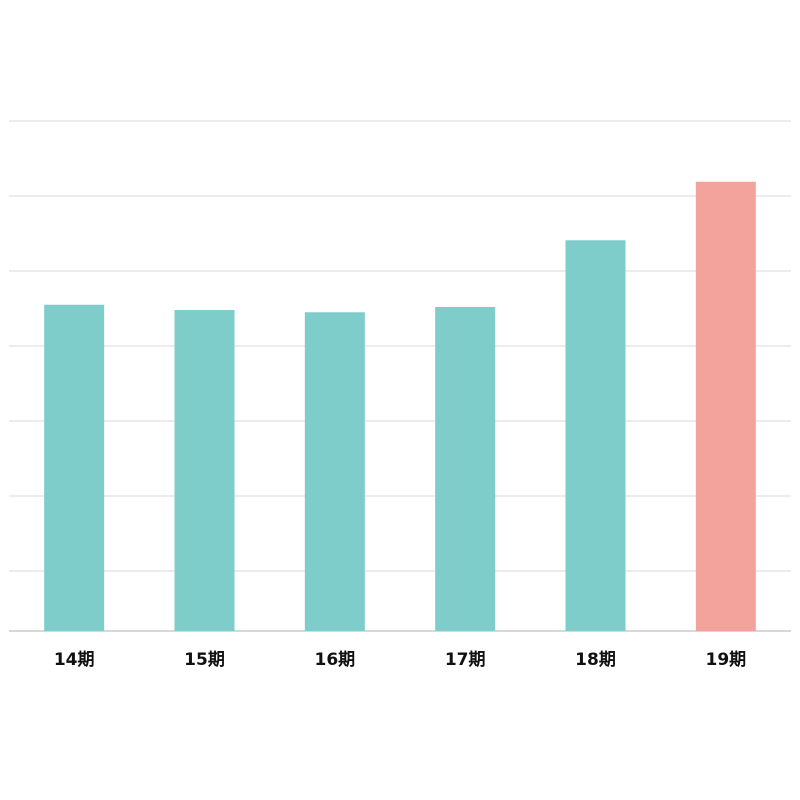  What do you see at coordinates (465, 660) in the screenshot?
I see `x-tick-label: 17期` at bounding box center [465, 660].